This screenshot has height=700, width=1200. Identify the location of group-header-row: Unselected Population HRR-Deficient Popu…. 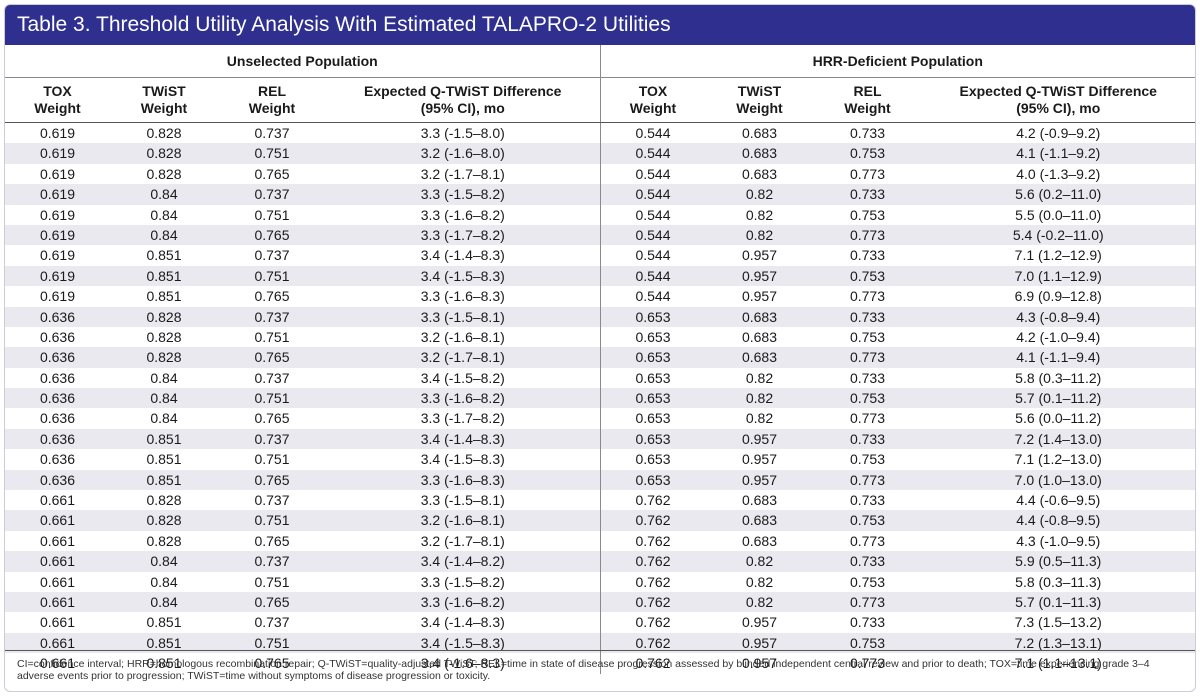
(600, 61).